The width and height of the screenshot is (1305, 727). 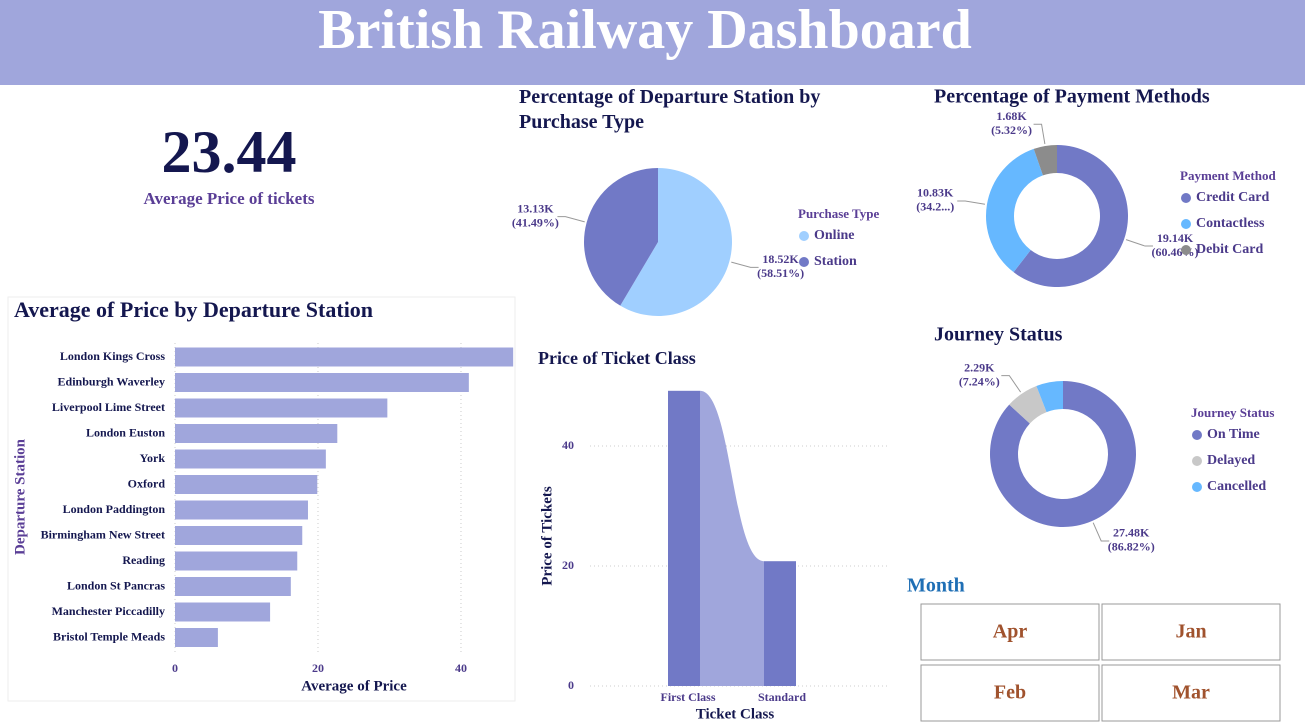 What do you see at coordinates (998, 335) in the screenshot?
I see `chart-title: Journey Status` at bounding box center [998, 335].